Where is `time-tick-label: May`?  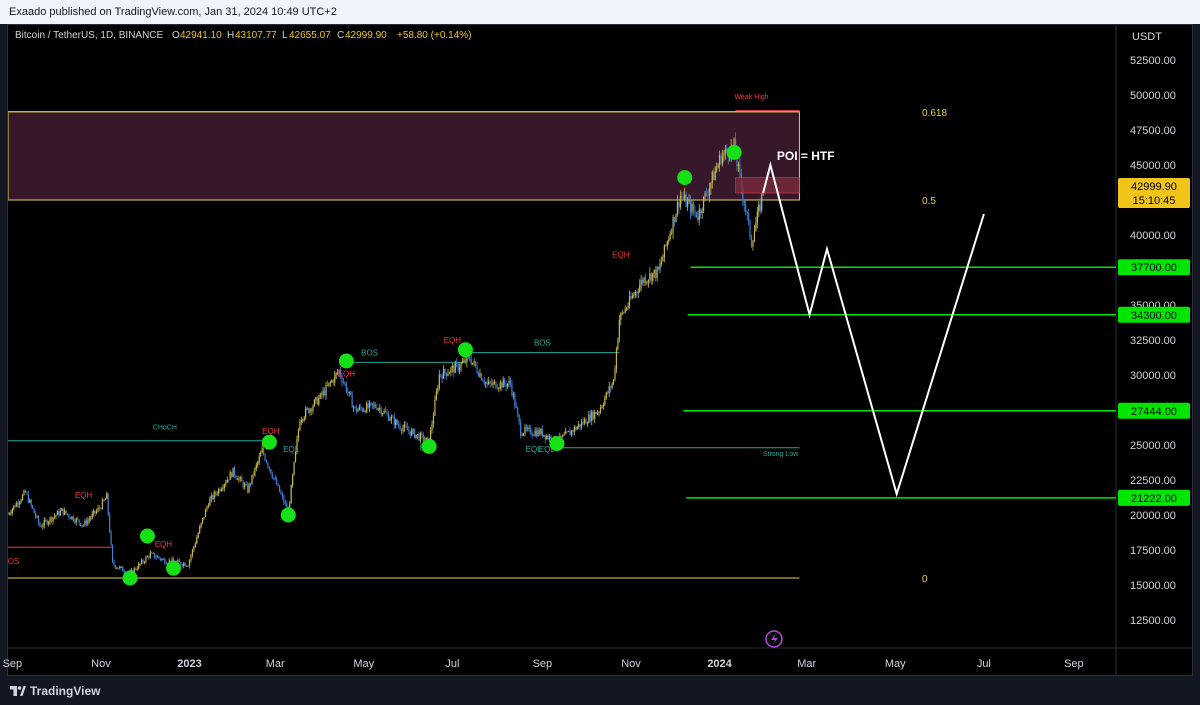
time-tick-label: May is located at coordinates (363, 664).